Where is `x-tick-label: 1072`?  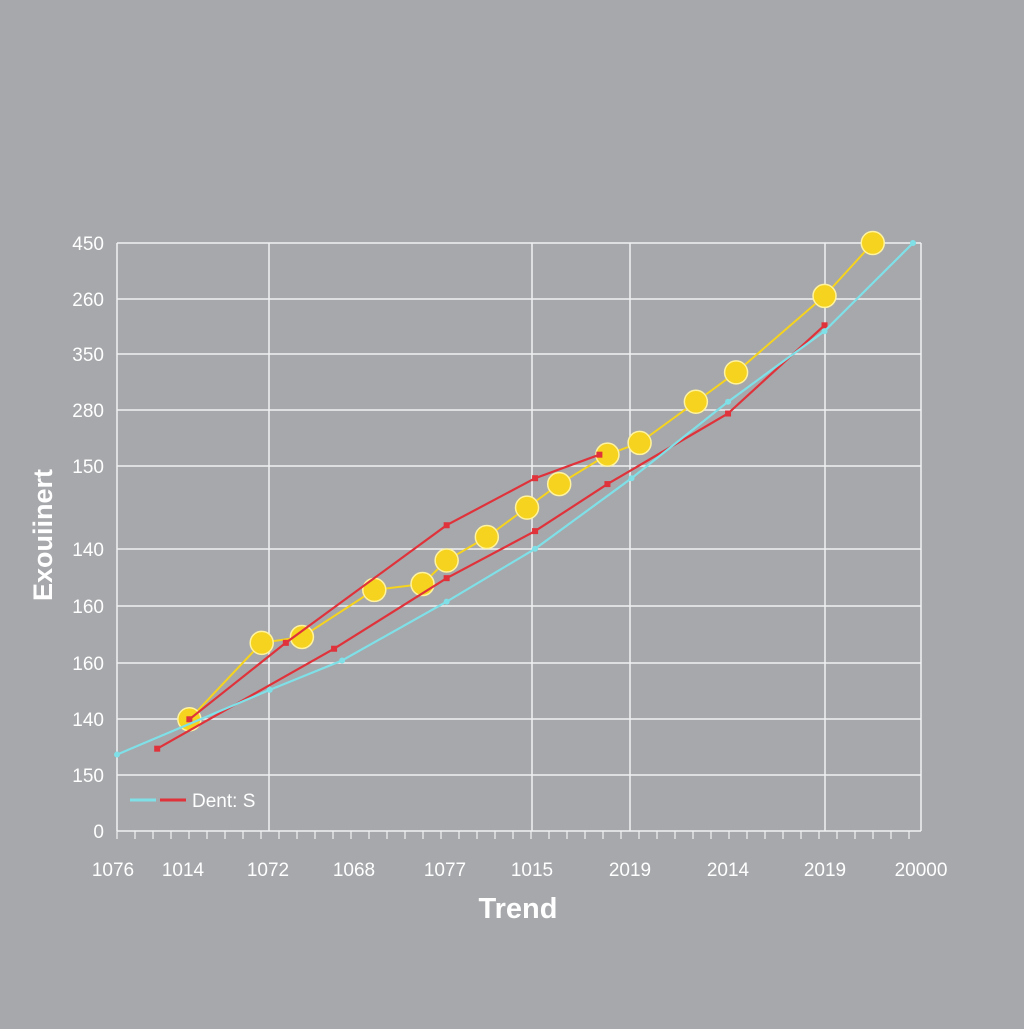 x-tick-label: 1072 is located at coordinates (268, 870).